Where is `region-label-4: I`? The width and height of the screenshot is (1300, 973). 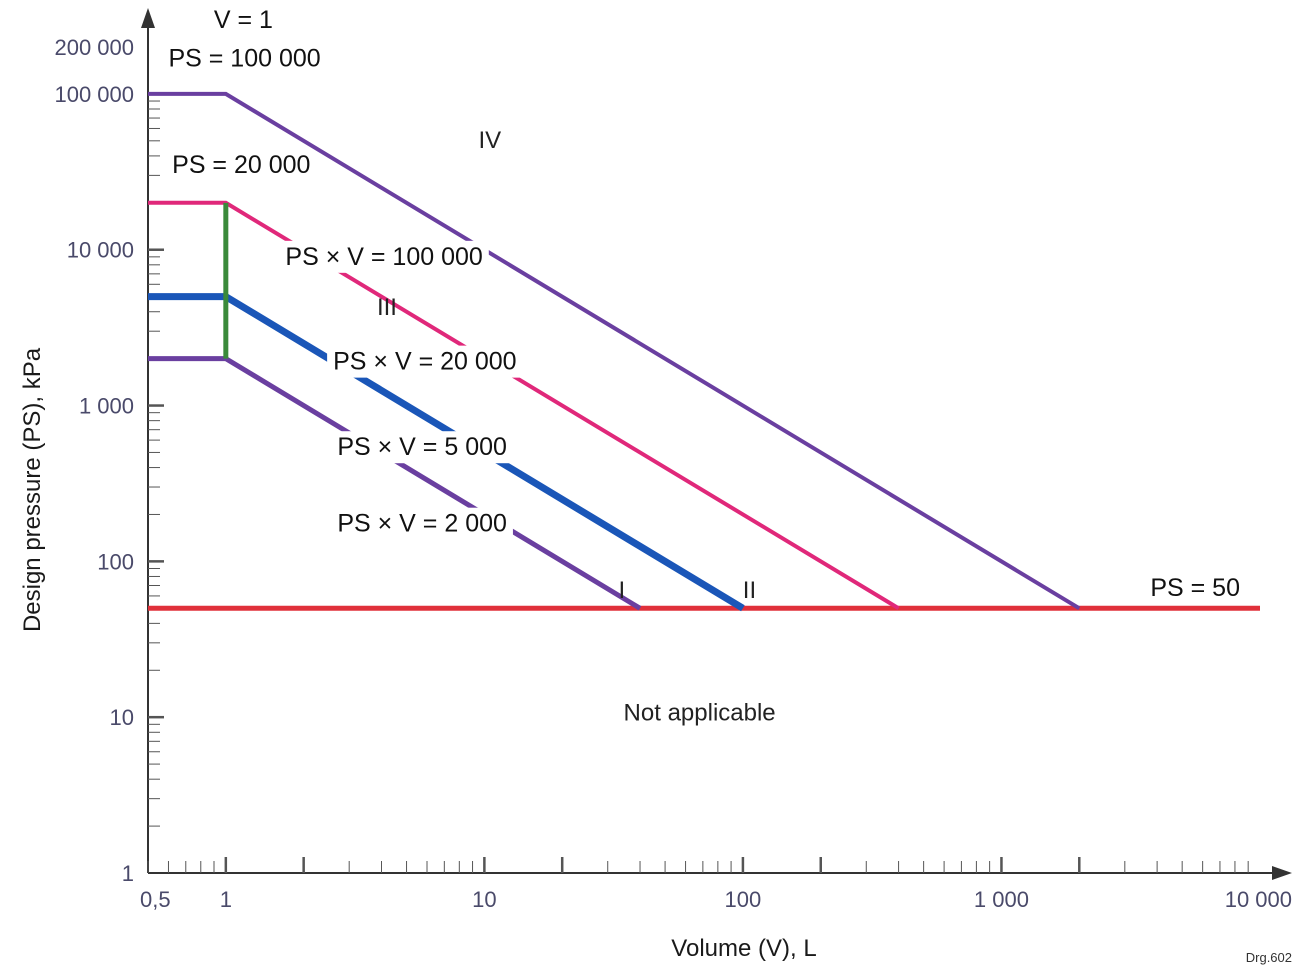
region-label-4: I is located at coordinates (621, 590).